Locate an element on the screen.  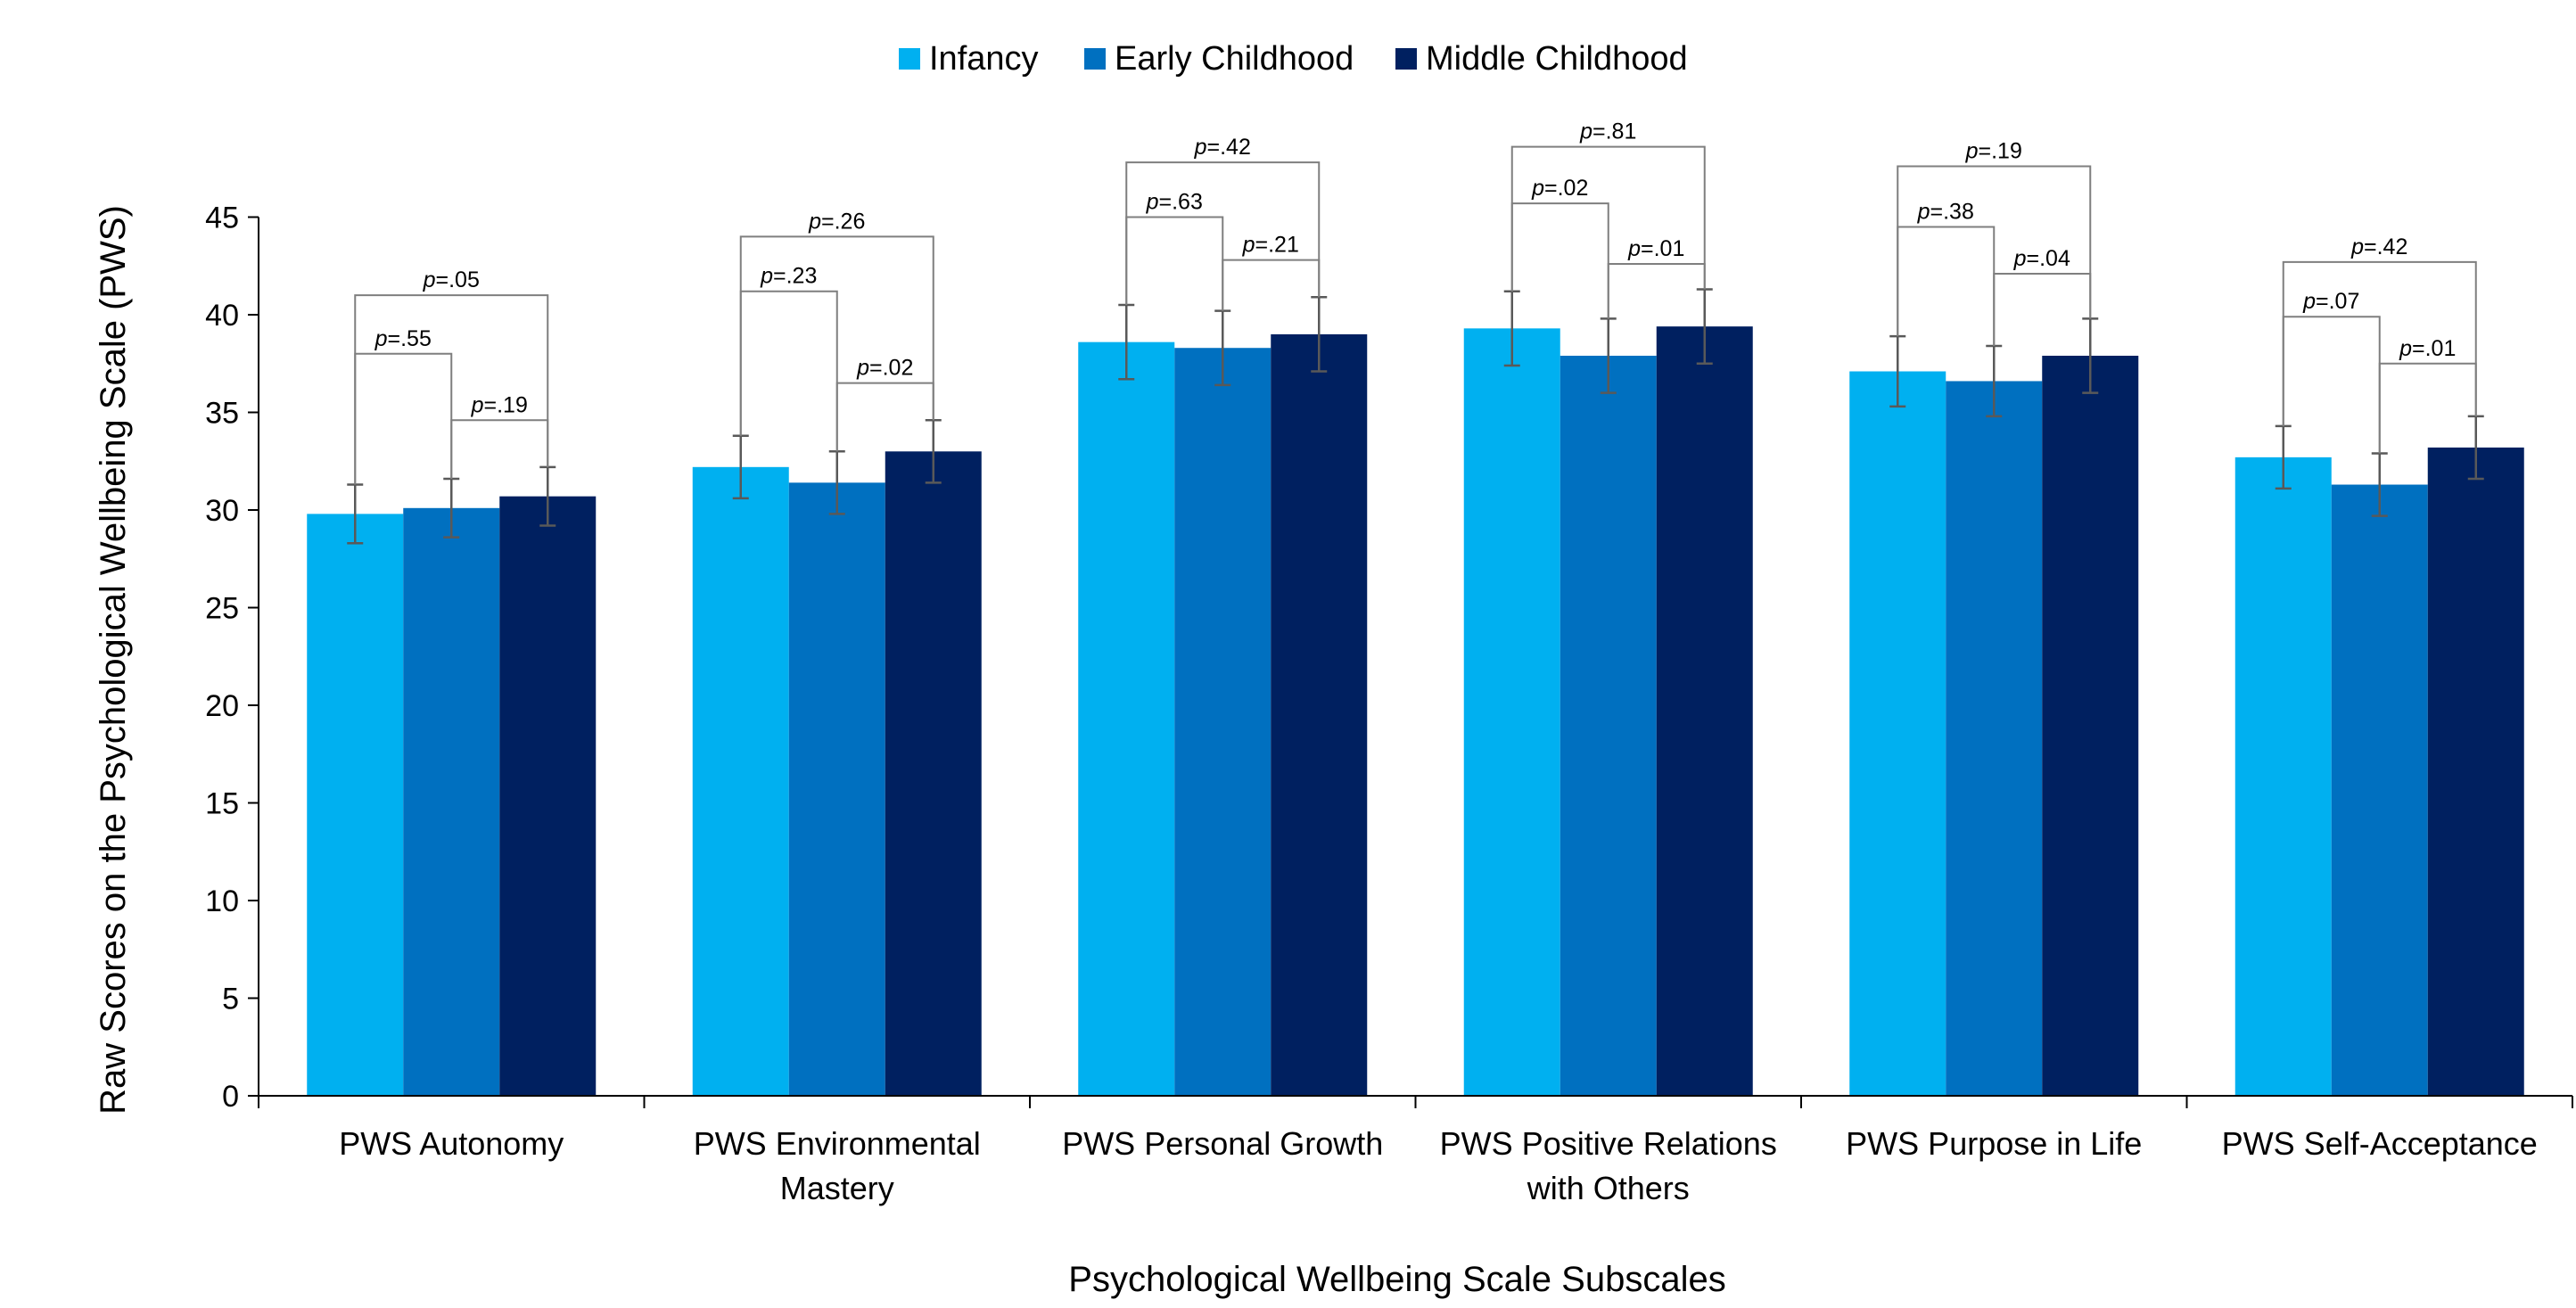
x-category-label: PWS Personal Growth is located at coordinates (1222, 1144).